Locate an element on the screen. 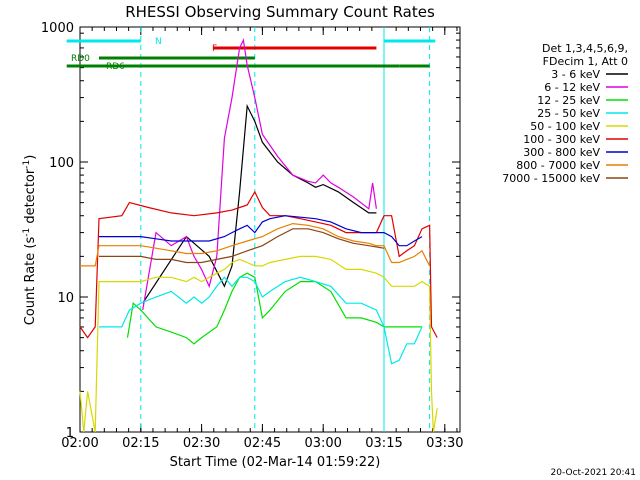 The height and width of the screenshot is (480, 640). y-tick-label: 1000 is located at coordinates (57, 28).